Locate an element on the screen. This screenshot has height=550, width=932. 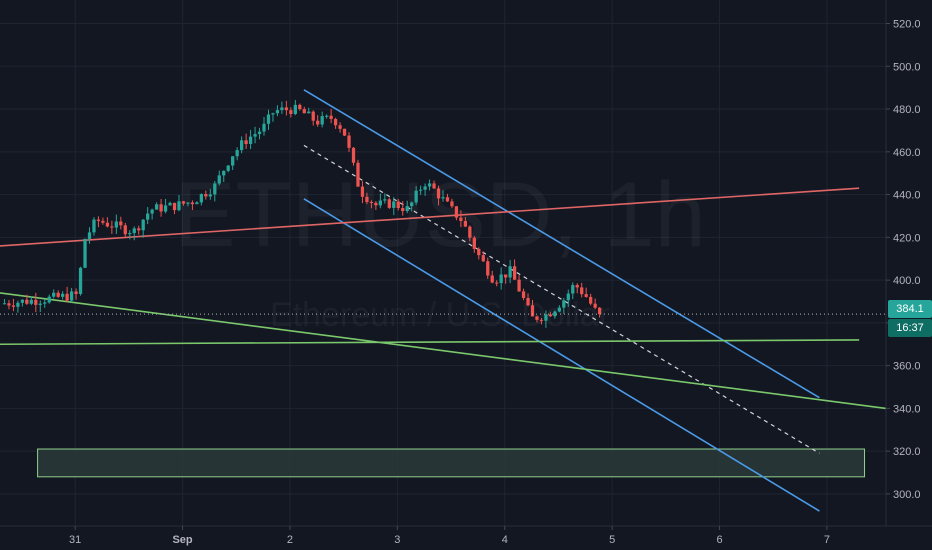
price-tick-label: 340.0 is located at coordinates (907, 409).